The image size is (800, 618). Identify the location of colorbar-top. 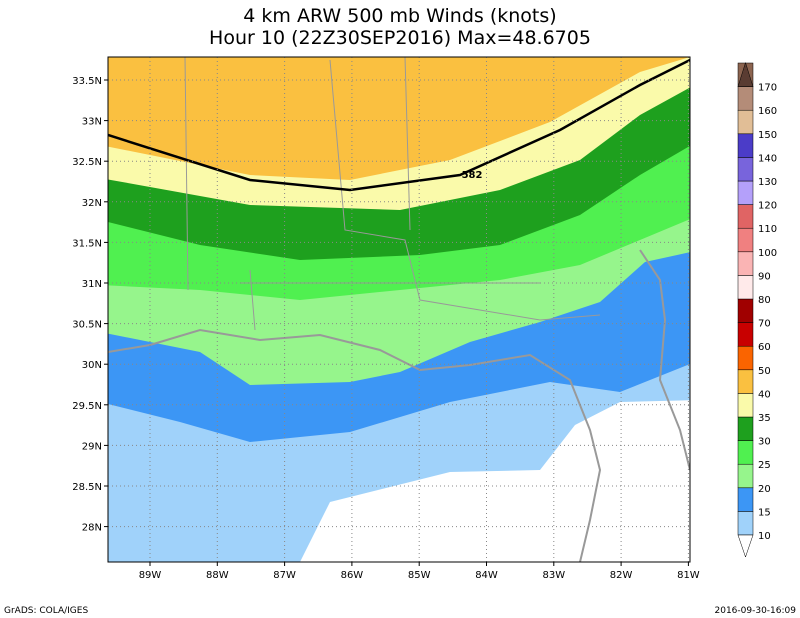
(745, 74).